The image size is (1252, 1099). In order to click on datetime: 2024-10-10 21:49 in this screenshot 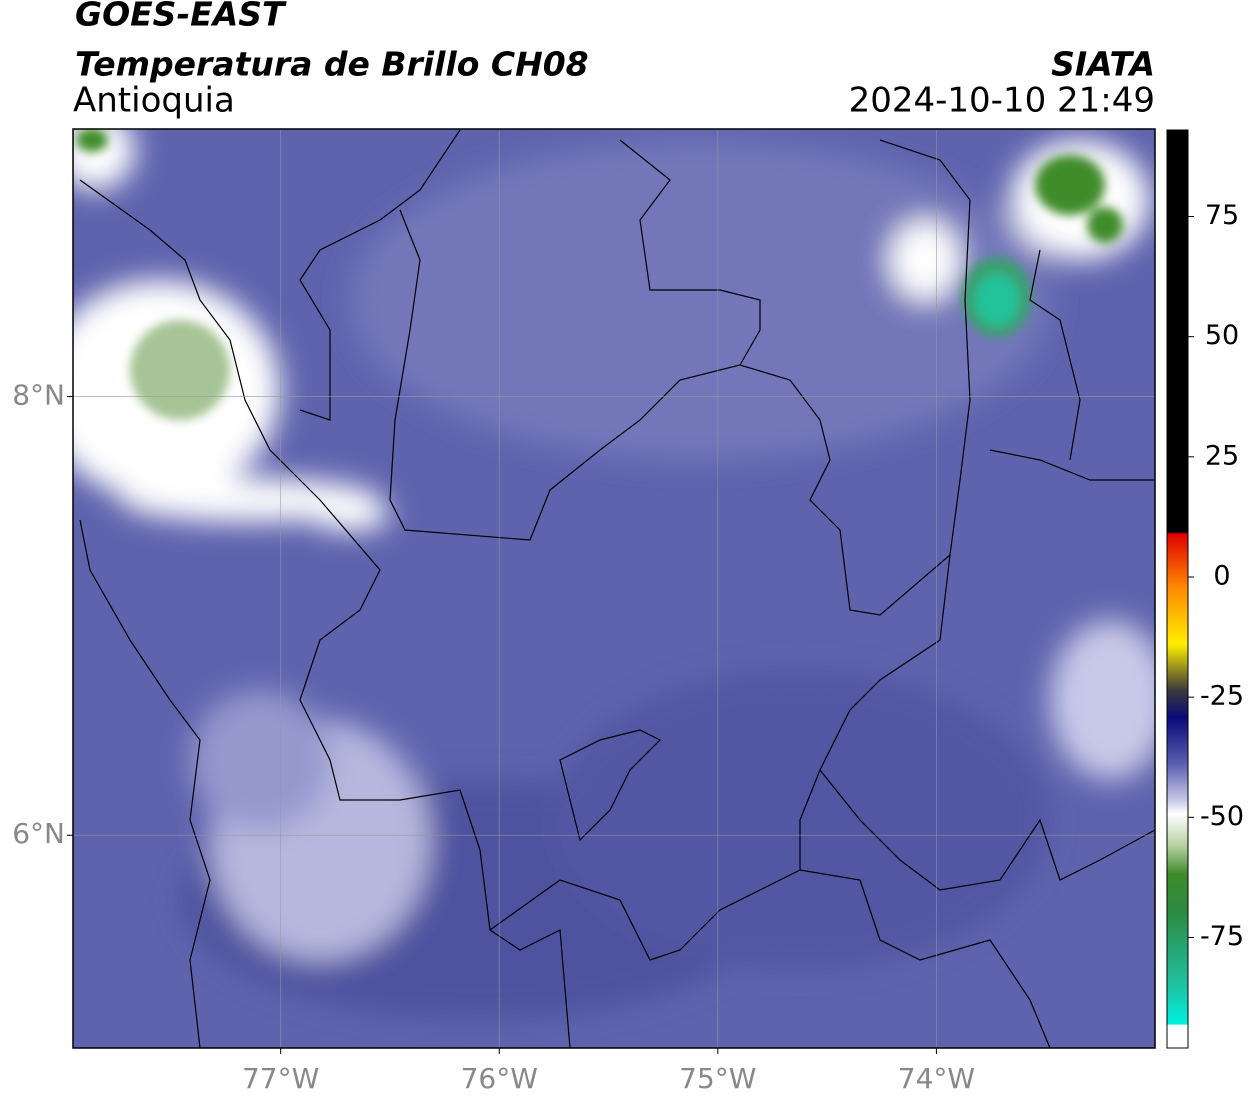, I will do `click(1002, 101)`.